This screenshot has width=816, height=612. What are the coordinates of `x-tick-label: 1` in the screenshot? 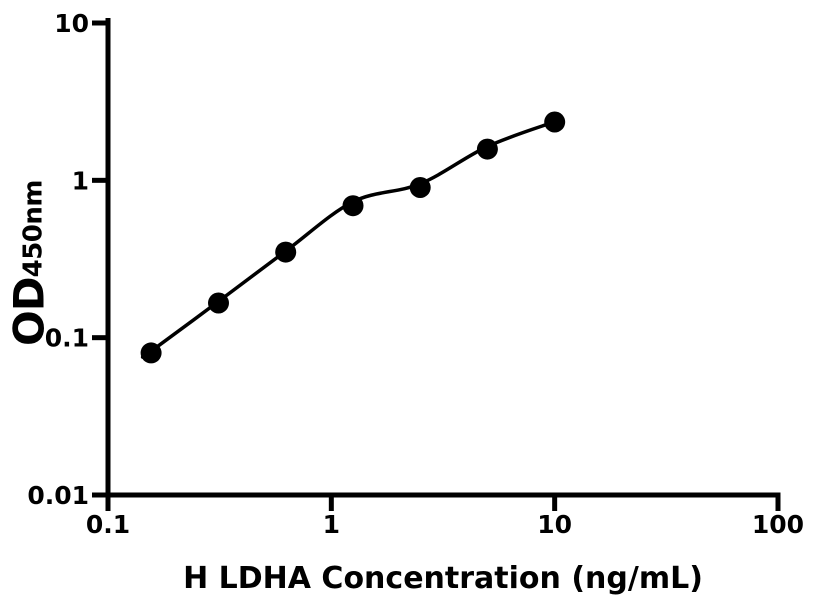 It's located at (331, 524).